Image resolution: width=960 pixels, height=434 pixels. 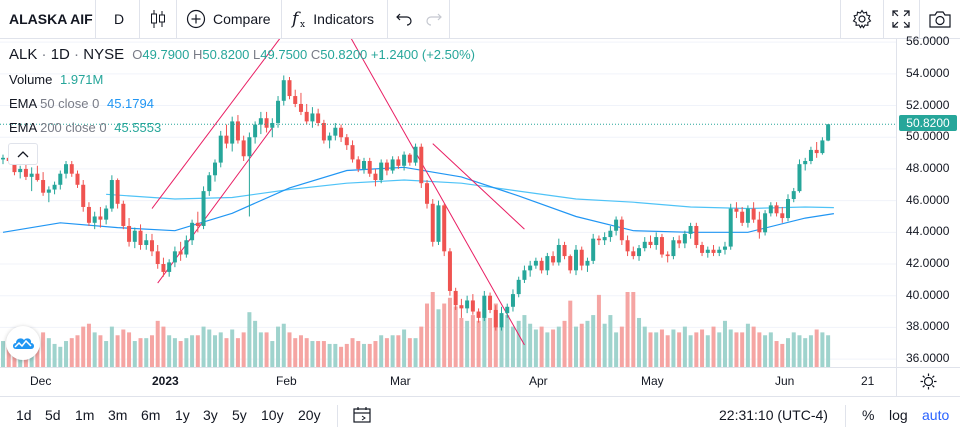 I want to click on compare-button: Compare, so click(x=228, y=19).